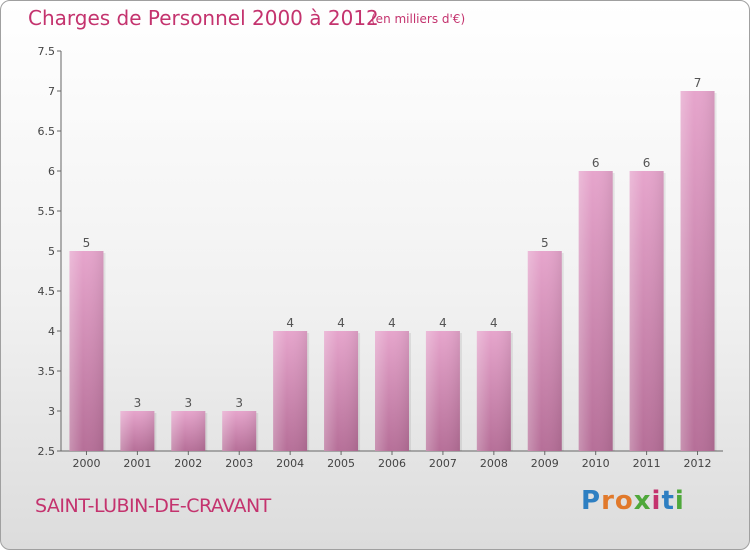 The width and height of the screenshot is (750, 550). Describe the element at coordinates (633, 501) in the screenshot. I see `proxiti-logo: Proxiti` at that location.